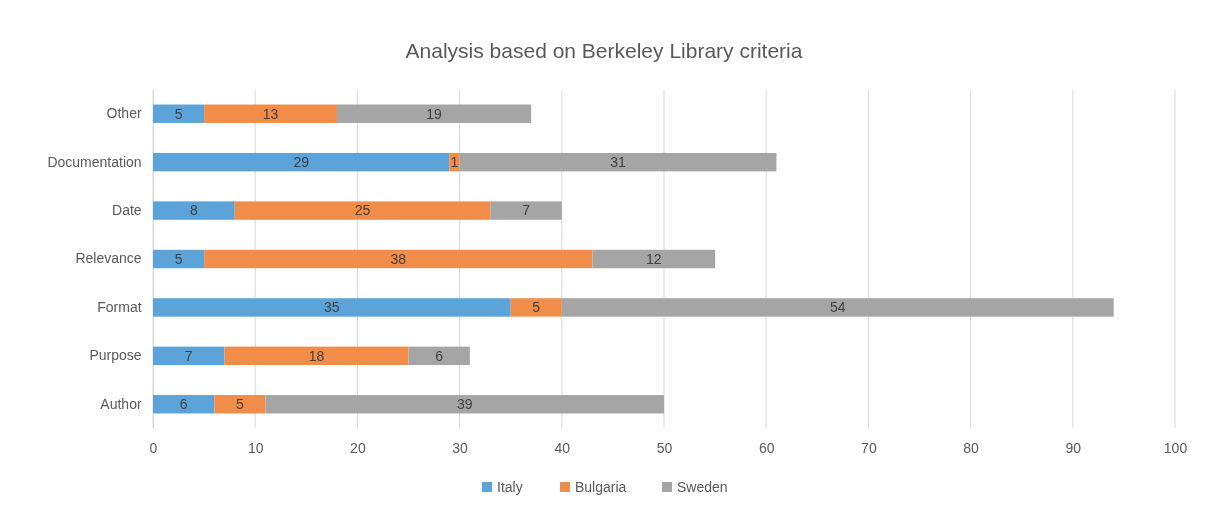 The width and height of the screenshot is (1208, 511). What do you see at coordinates (454, 162) in the screenshot?
I see `data-label: 1` at bounding box center [454, 162].